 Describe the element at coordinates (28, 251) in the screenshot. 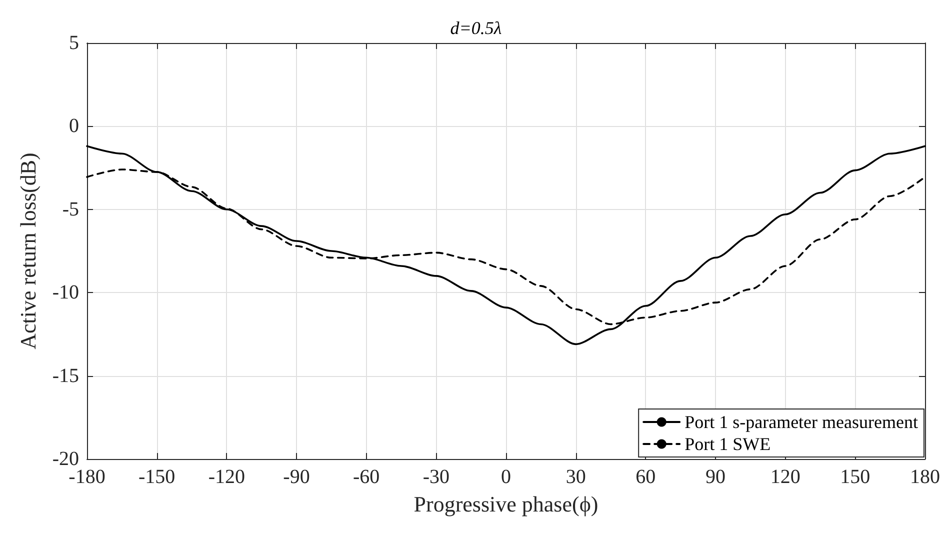

I see `y-axis-title: Active return loss(dB)` at that location.